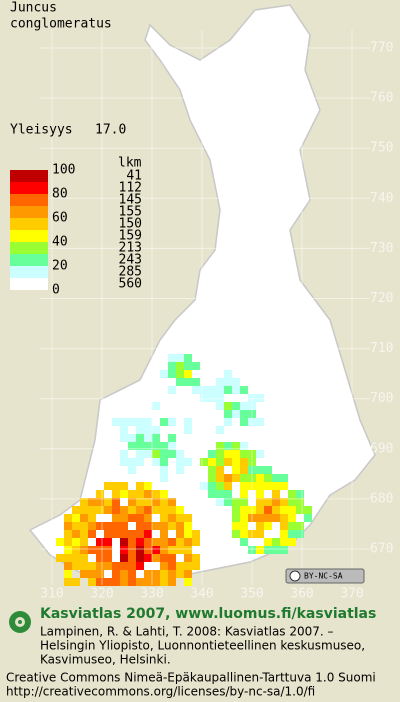 This screenshot has height=702, width=400. What do you see at coordinates (151, 594) in the screenshot?
I see `easting-label: 330` at bounding box center [151, 594].